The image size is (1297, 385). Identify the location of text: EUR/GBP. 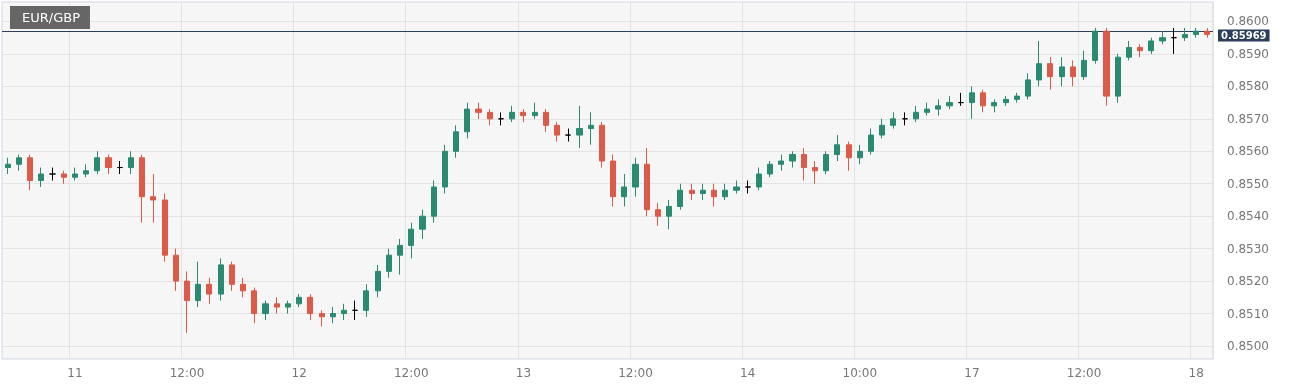
(51, 17).